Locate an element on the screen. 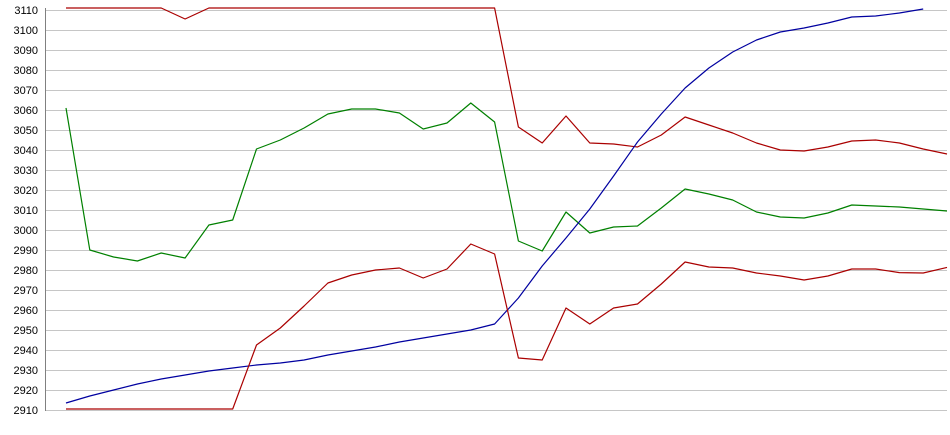 The image size is (950, 435). y-axis-label-2940: 2940 is located at coordinates (26, 351).